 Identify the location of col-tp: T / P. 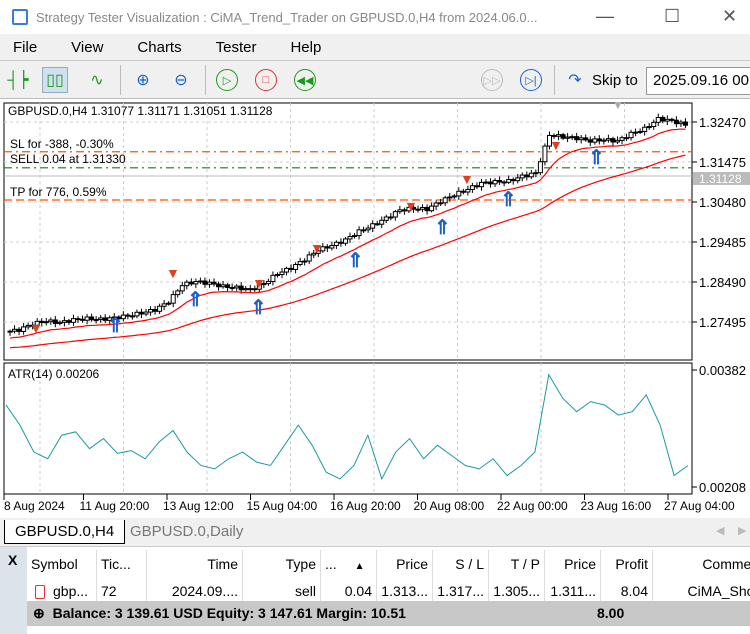
(517, 564).